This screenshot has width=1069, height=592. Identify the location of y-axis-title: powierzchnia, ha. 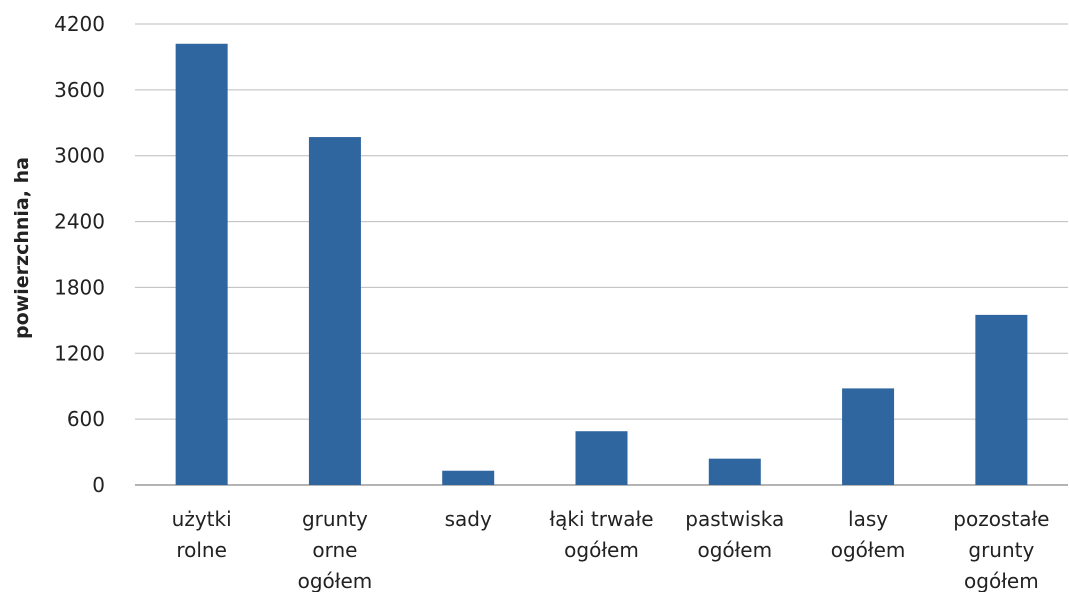
(22, 248).